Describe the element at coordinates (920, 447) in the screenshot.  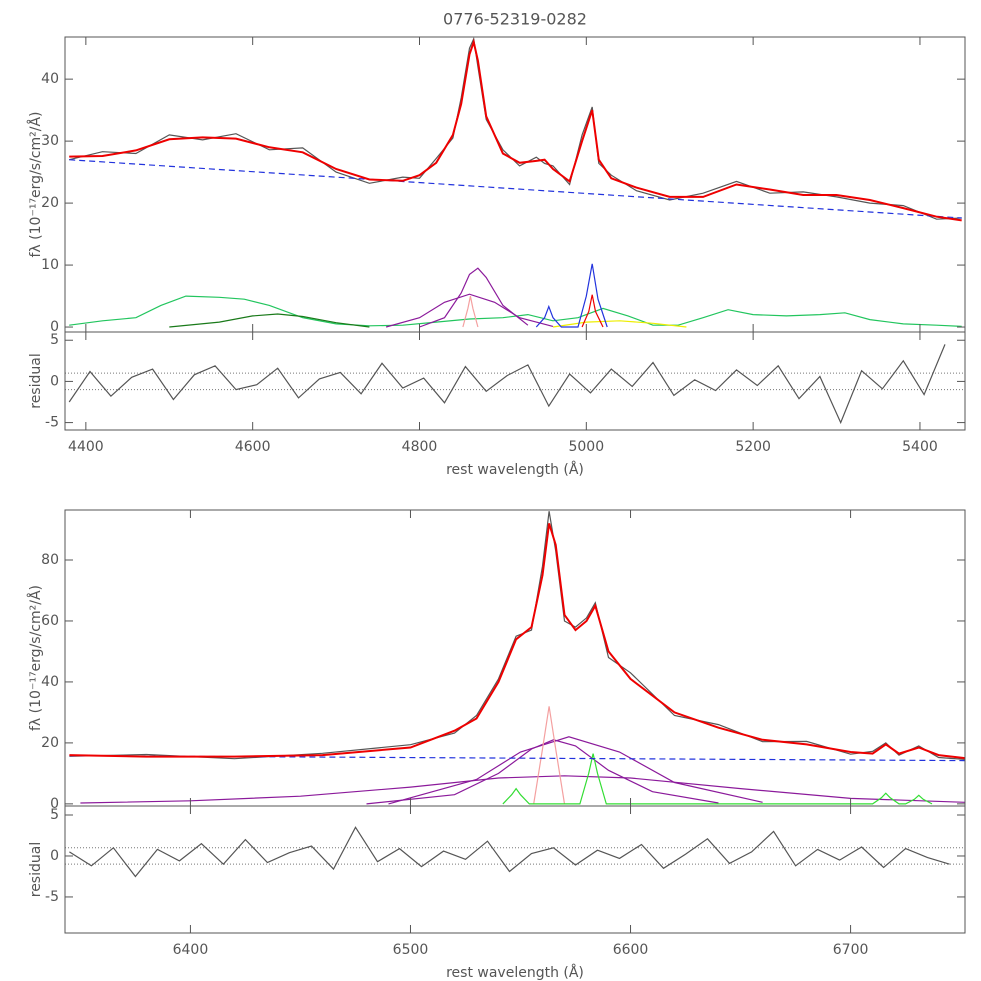
I see `x-tick-label: 5400` at that location.